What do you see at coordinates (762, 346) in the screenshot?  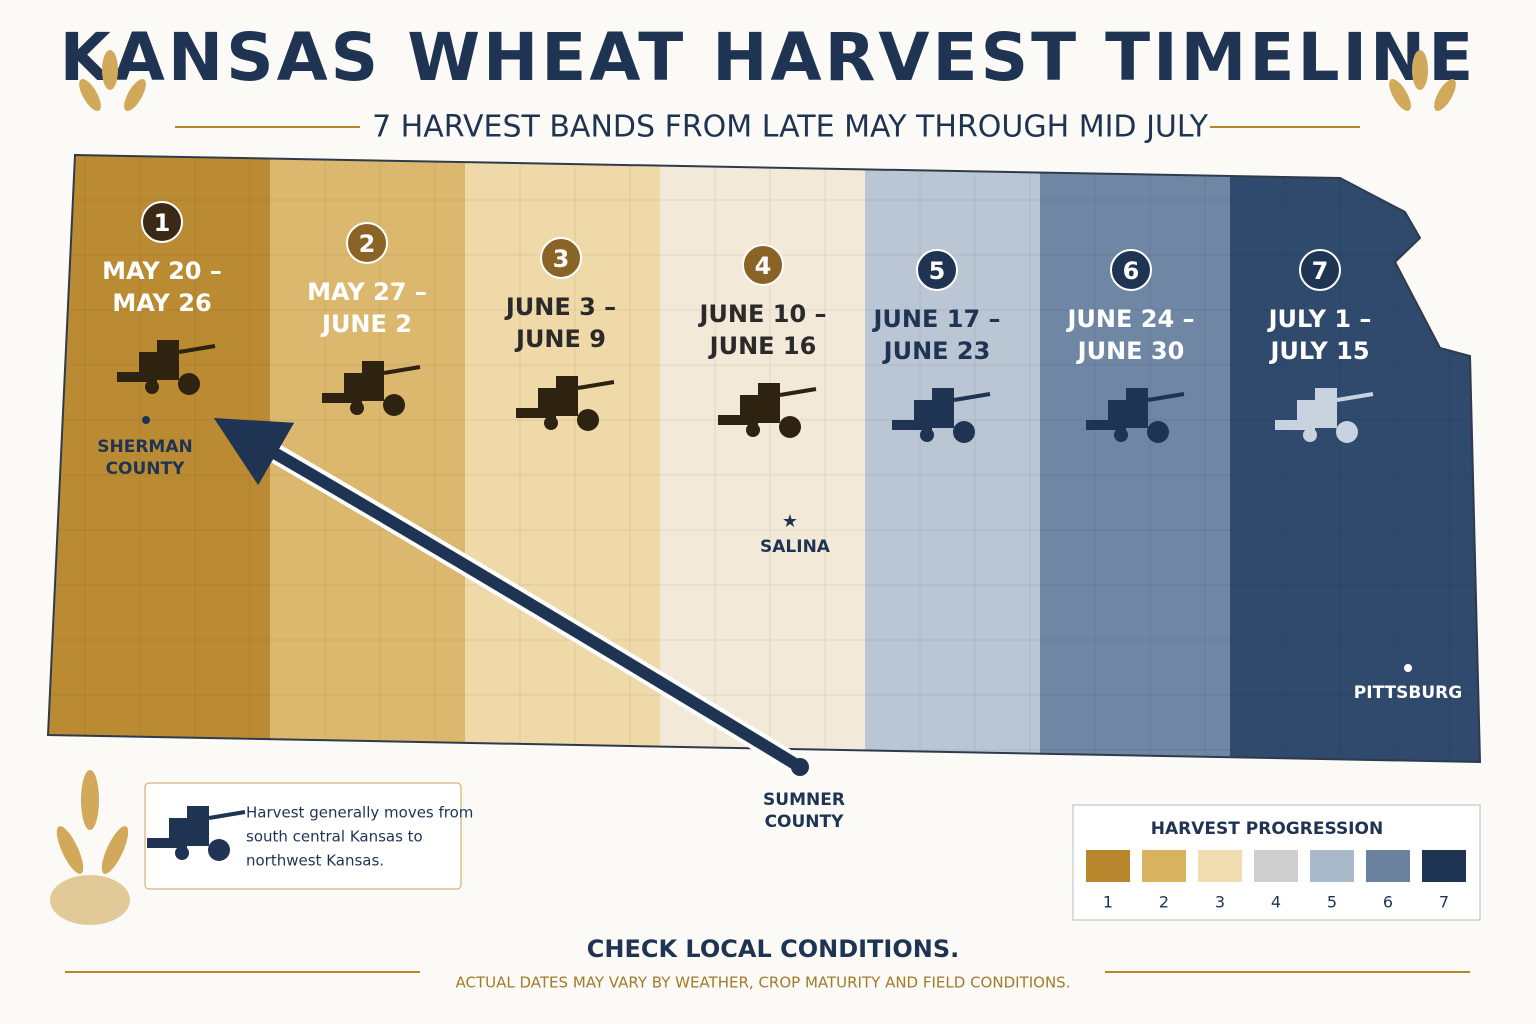 I see `band-dates: JUNE 16` at bounding box center [762, 346].